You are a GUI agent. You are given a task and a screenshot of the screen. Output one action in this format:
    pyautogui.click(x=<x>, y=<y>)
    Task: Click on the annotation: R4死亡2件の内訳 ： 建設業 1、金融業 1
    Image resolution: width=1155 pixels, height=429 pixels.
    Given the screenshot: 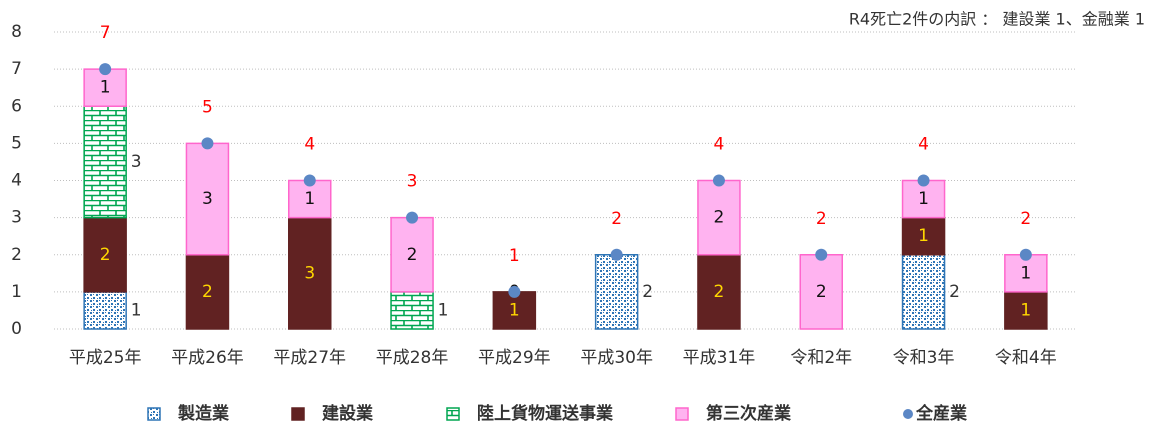 What is the action you would take?
    pyautogui.click(x=997, y=19)
    